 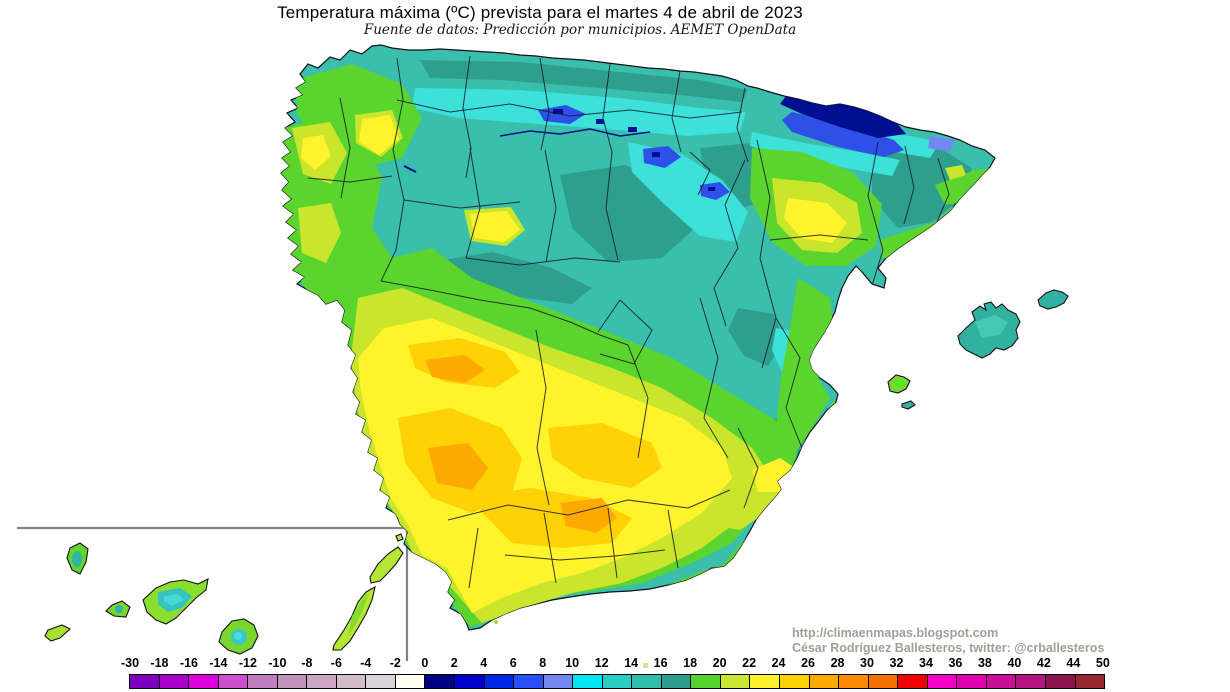 What do you see at coordinates (1102, 663) in the screenshot?
I see `legend-tick-label: 50` at bounding box center [1102, 663].